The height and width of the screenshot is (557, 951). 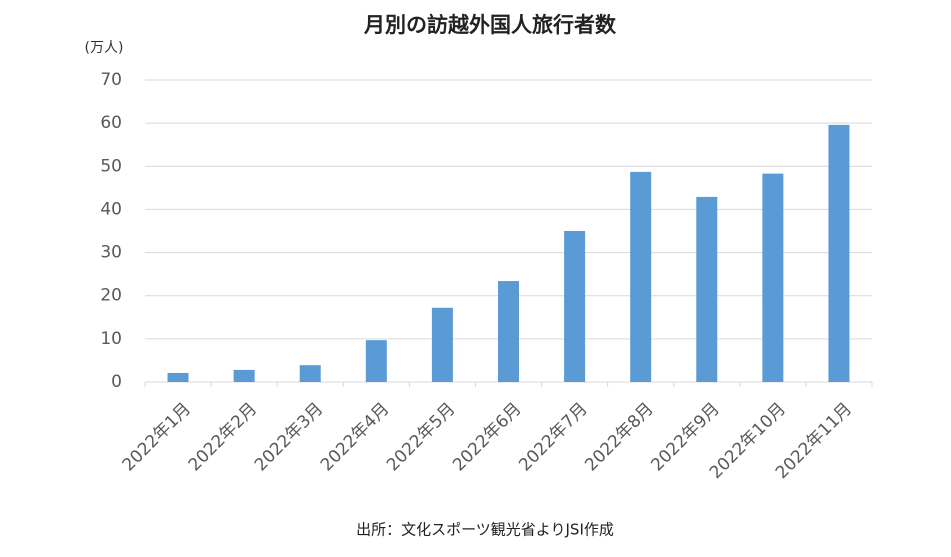 I want to click on chart-title: 月別の訪越外国人旅行者数, so click(x=490, y=25).